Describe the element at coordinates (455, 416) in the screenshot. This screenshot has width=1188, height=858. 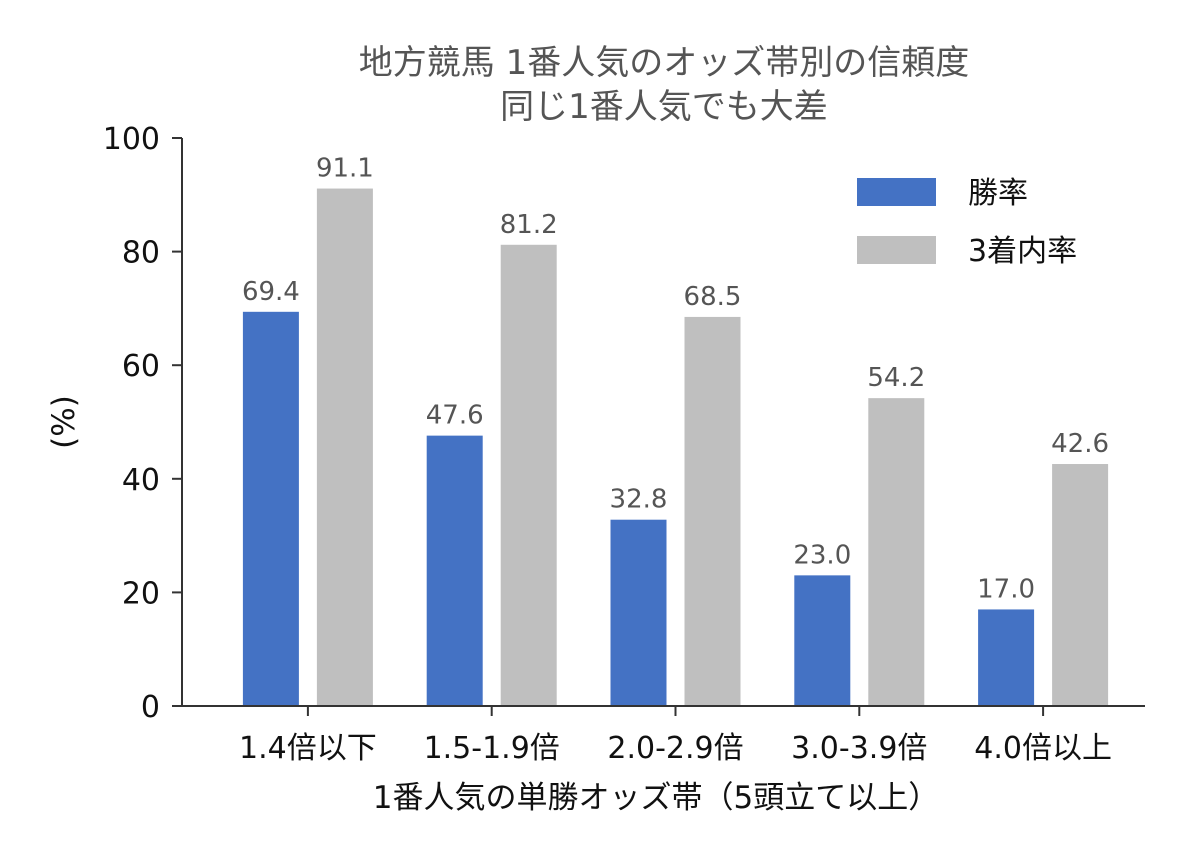
I see `data-label: 47.6` at that location.